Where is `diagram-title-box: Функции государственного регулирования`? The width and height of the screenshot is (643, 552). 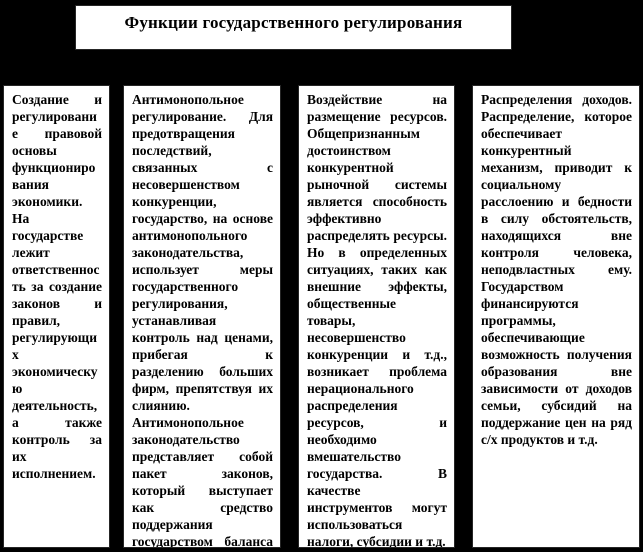
diagram-title-box: Функции государственного регулирования is located at coordinates (293, 27).